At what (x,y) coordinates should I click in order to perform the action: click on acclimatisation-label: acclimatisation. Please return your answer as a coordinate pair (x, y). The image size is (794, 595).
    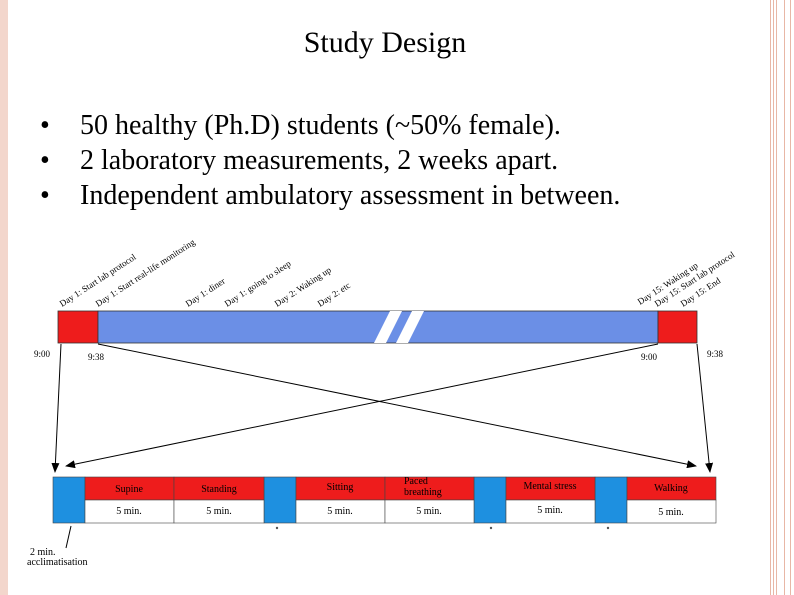
    Looking at the image, I should click on (57, 562).